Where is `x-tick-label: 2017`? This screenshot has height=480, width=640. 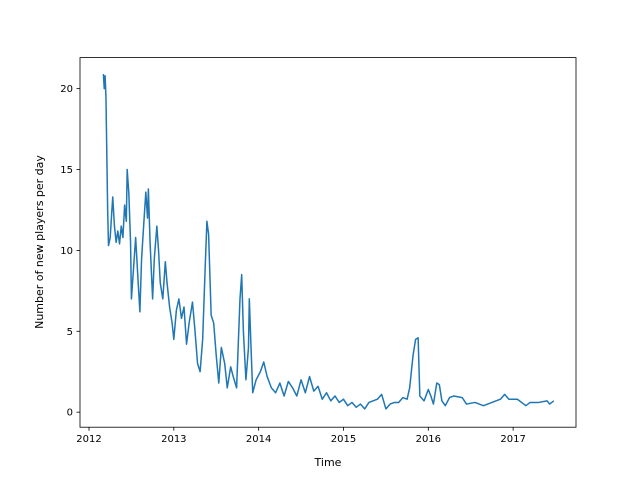 x-tick-label: 2017 is located at coordinates (512, 439).